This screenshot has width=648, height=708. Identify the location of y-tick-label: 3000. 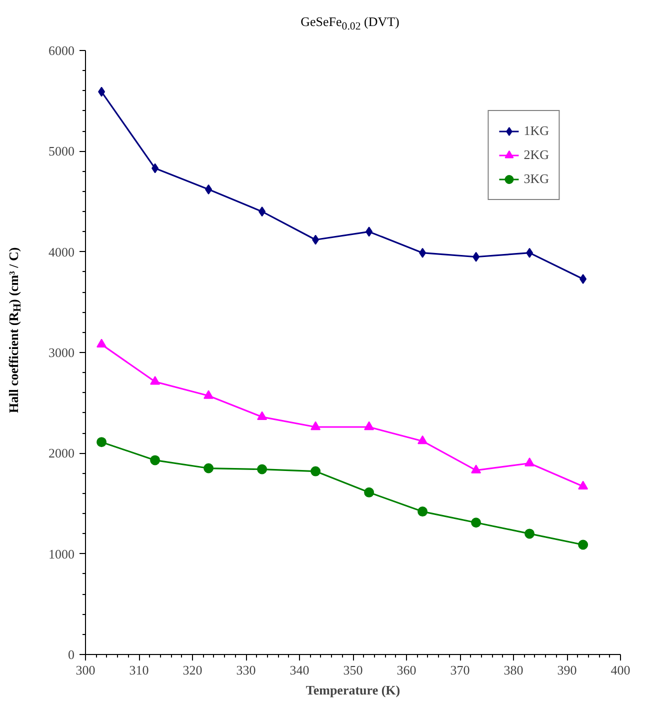
(61, 352).